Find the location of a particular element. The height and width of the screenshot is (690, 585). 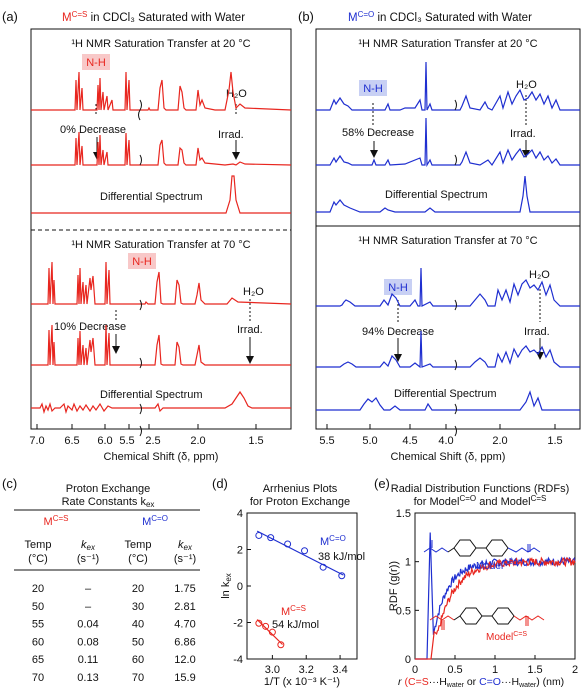

a-tick: 2.0 is located at coordinates (197, 441).